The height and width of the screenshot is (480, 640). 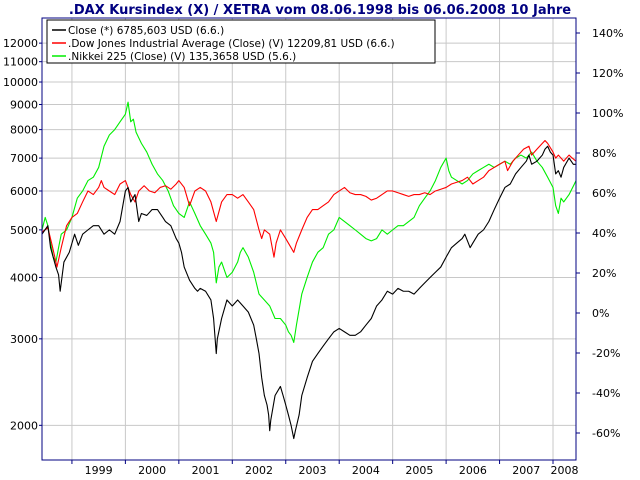 What do you see at coordinates (24, 130) in the screenshot?
I see `y-tick-label: 8000` at bounding box center [24, 130].